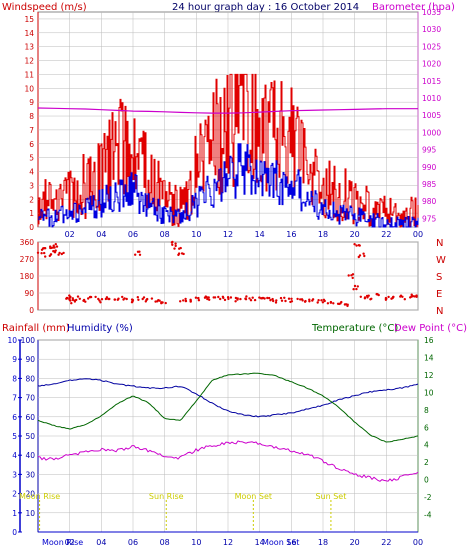 Image resolution: width=468 pixels, height=560 pixels. I want to click on humidity-y-tick-label: 70, so click(30, 398).